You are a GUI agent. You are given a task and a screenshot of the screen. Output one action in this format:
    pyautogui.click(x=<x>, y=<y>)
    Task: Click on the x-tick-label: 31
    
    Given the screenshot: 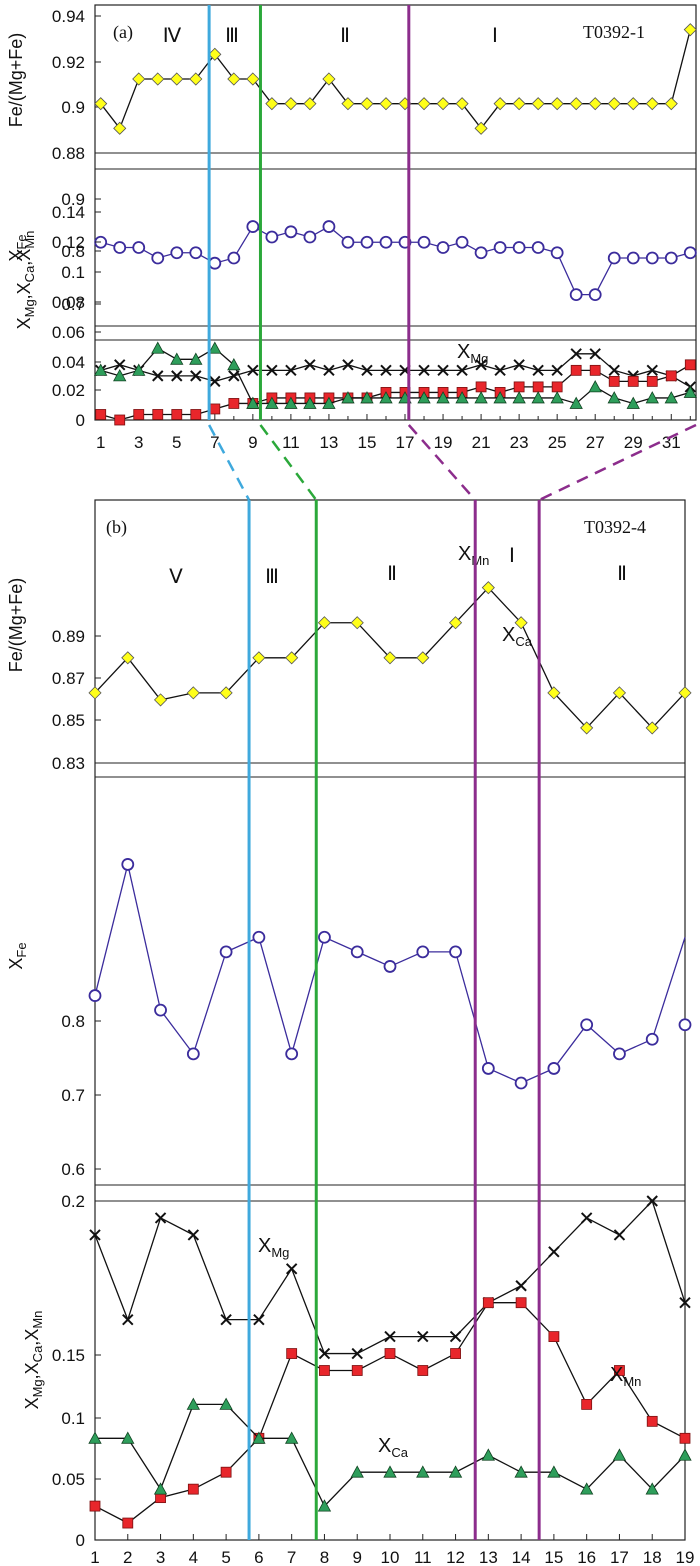 What is the action you would take?
    pyautogui.click(x=671, y=442)
    